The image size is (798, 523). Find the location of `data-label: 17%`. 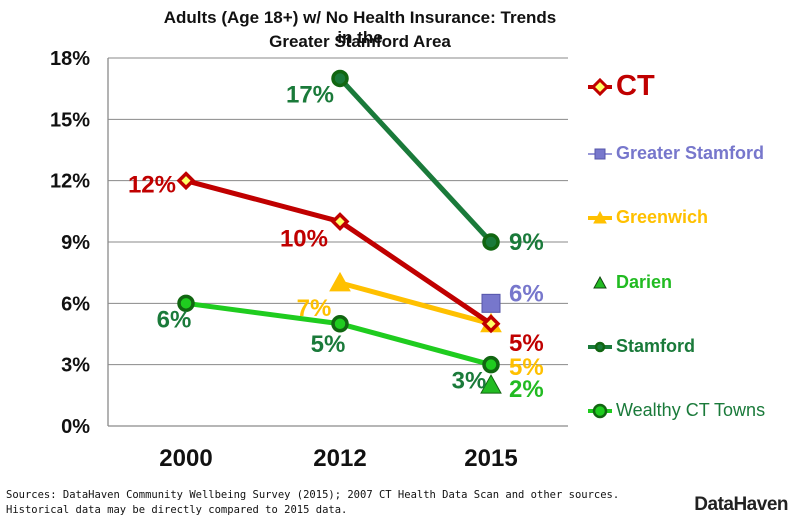

data-label: 17% is located at coordinates (310, 94).